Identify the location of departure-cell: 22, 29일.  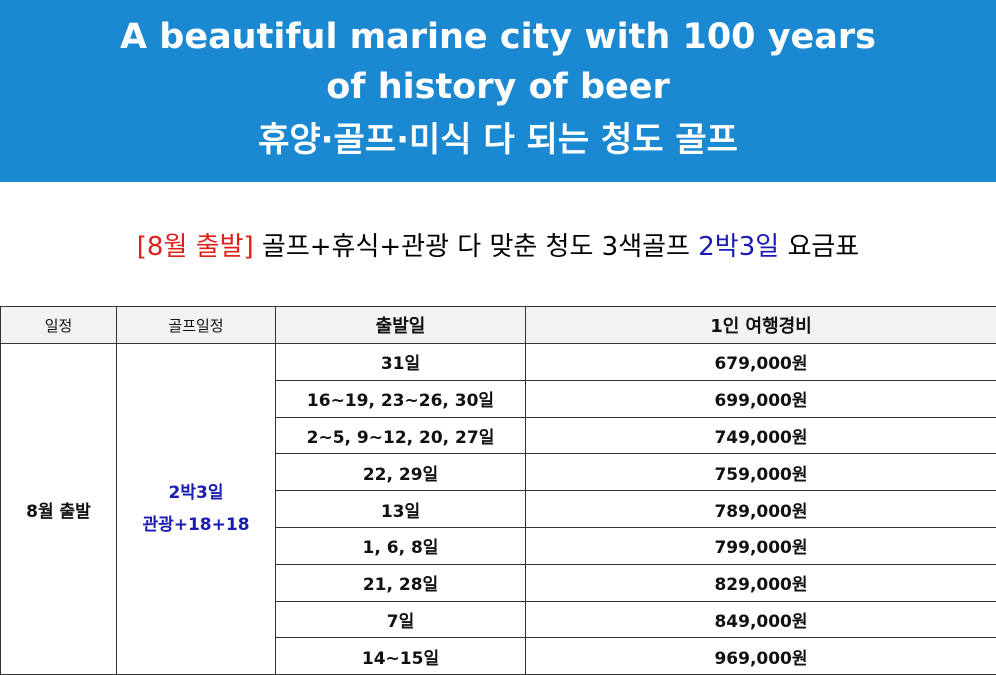
(400, 472).